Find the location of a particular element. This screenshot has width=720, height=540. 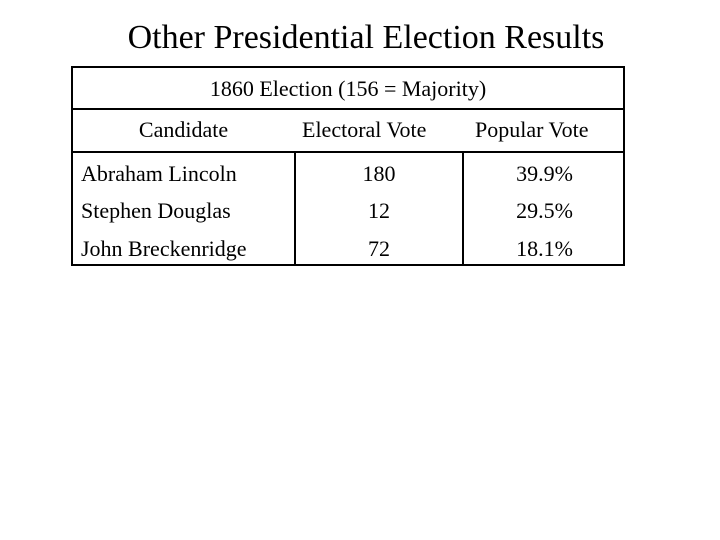

candidate-name: Stephen Douglas is located at coordinates (156, 210).